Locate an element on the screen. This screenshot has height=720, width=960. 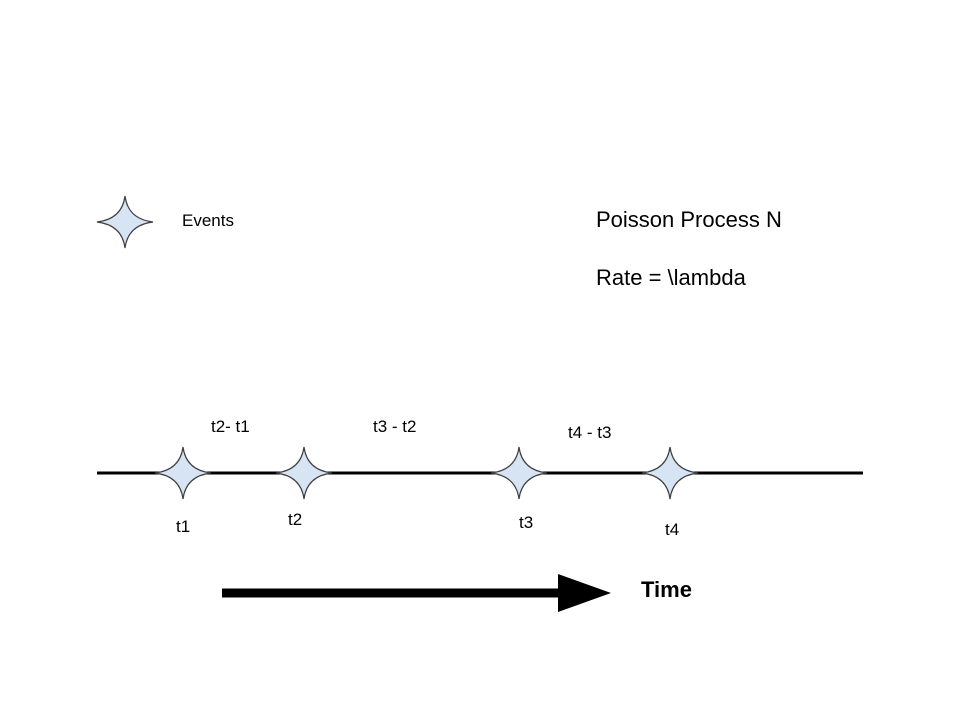
legend-label: Events is located at coordinates (208, 220).